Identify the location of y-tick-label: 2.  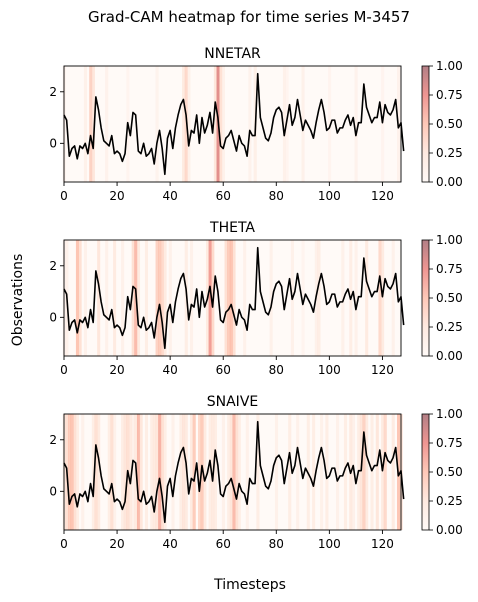
(53, 92).